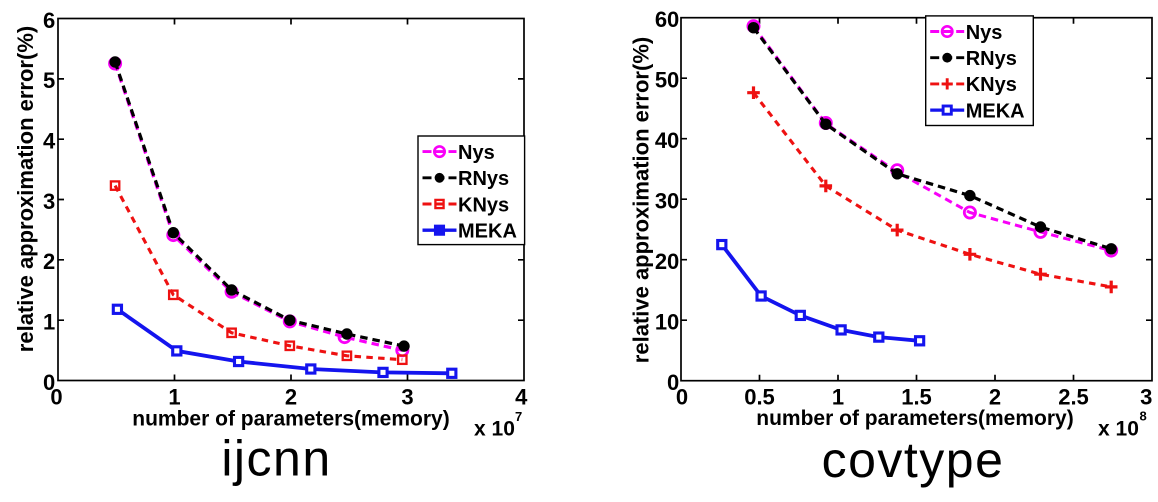 This screenshot has height=502, width=1158. I want to click on svg-text: 40, so click(667, 140).